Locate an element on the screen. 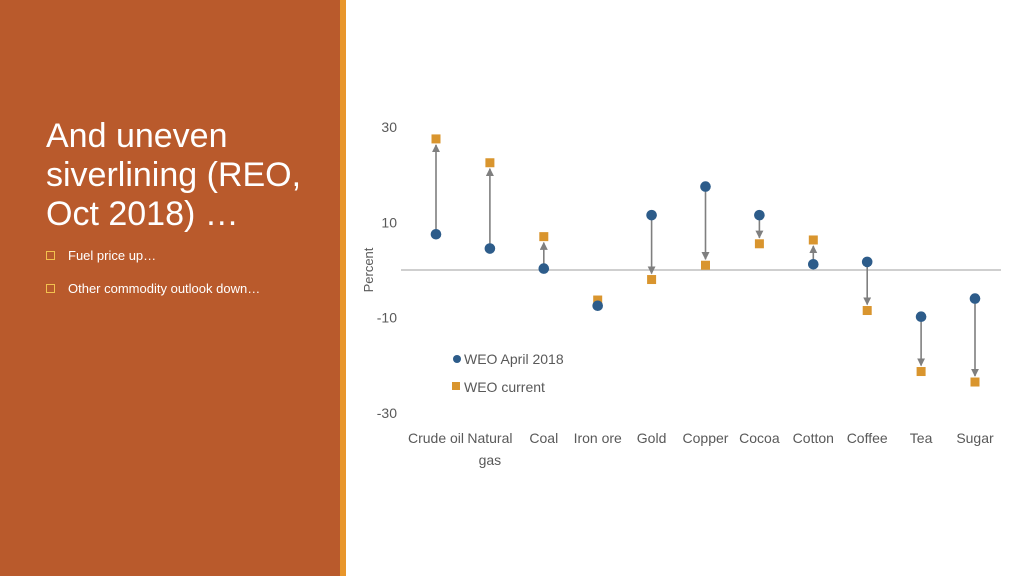 This screenshot has width=1024, height=576. x-tick-label: gas is located at coordinates (490, 460).